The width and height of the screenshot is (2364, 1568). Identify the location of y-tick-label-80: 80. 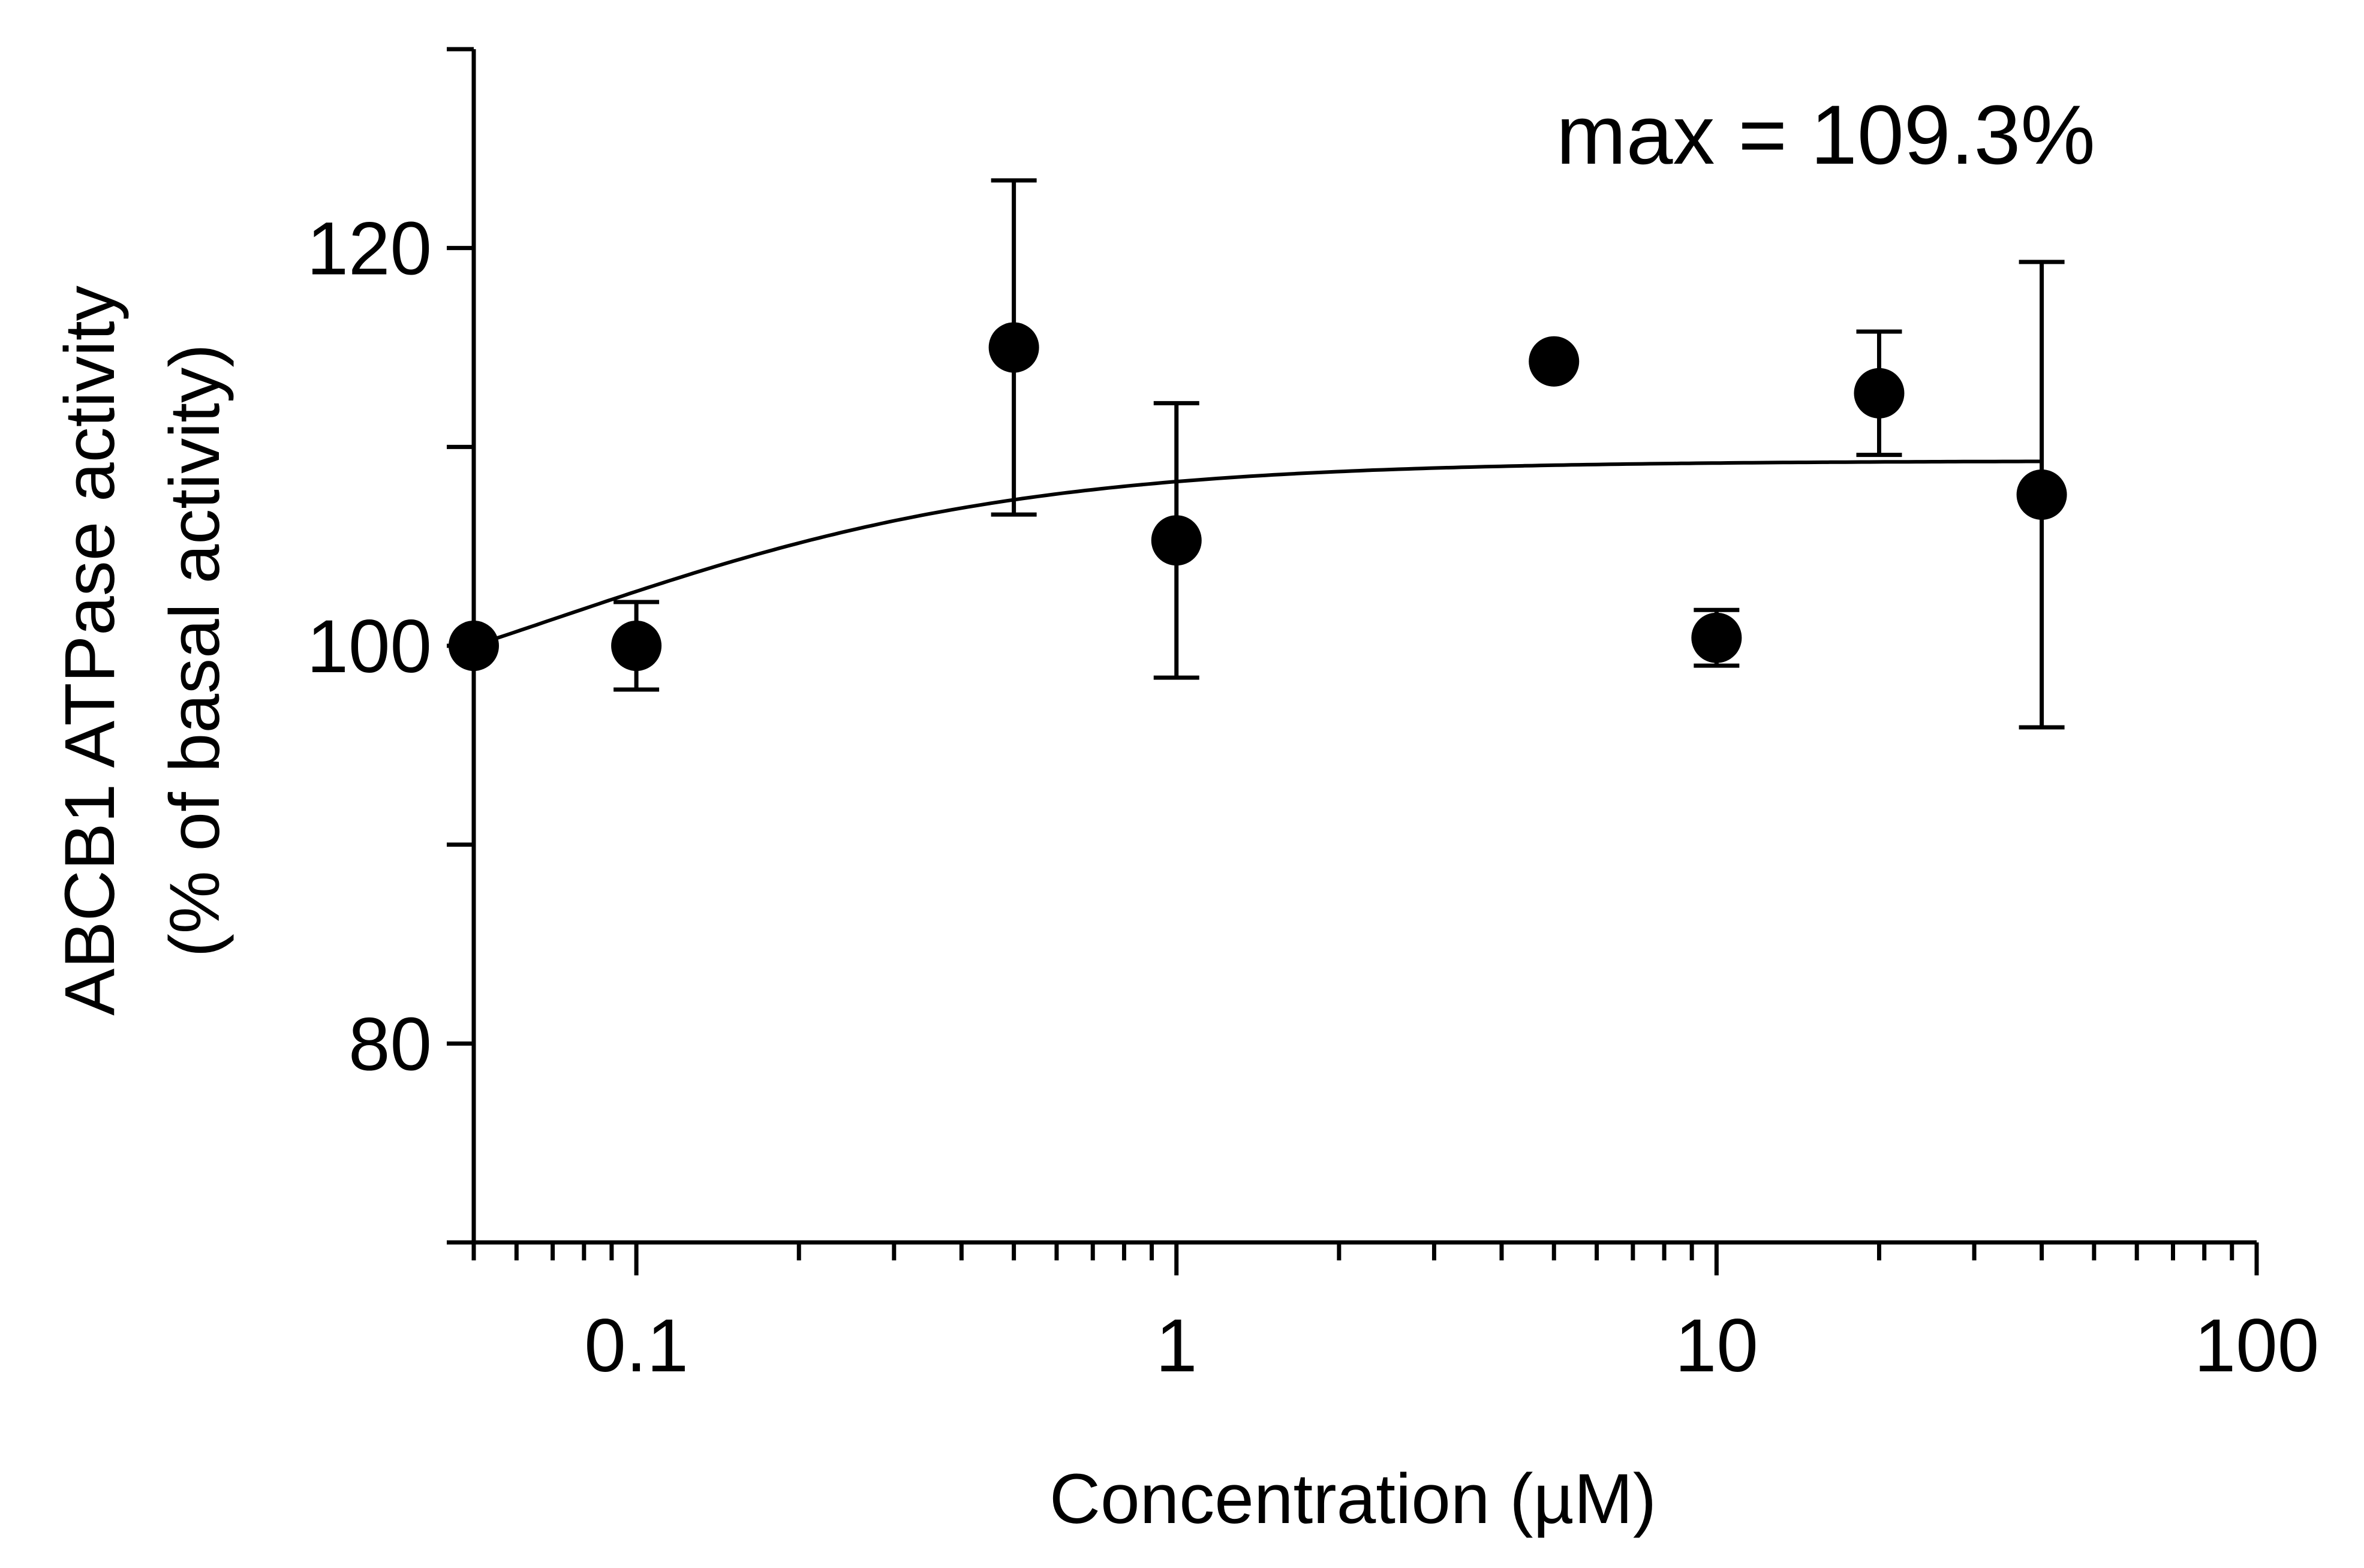
(390, 1044).